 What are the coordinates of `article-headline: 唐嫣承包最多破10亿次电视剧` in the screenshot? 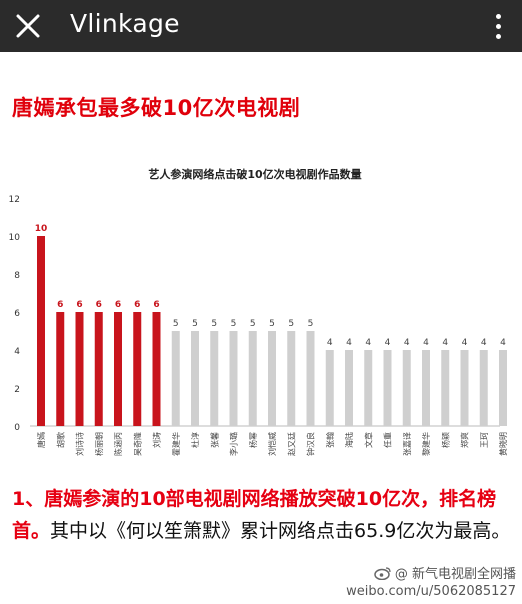 It's located at (156, 108).